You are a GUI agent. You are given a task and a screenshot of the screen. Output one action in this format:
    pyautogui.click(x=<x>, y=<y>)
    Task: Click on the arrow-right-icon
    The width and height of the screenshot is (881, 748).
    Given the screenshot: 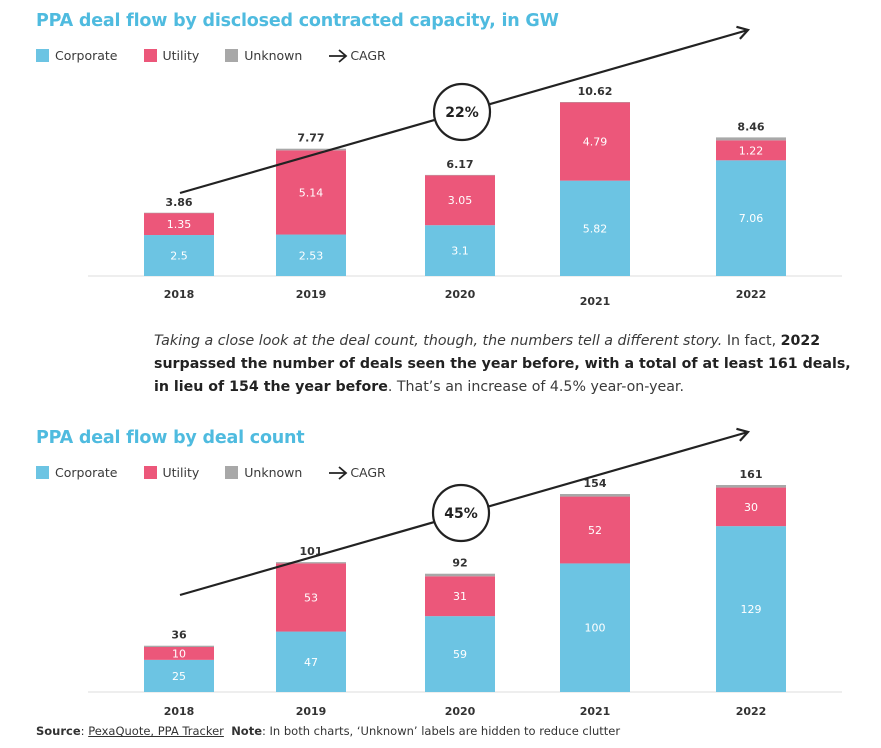 What is the action you would take?
    pyautogui.click(x=338, y=55)
    